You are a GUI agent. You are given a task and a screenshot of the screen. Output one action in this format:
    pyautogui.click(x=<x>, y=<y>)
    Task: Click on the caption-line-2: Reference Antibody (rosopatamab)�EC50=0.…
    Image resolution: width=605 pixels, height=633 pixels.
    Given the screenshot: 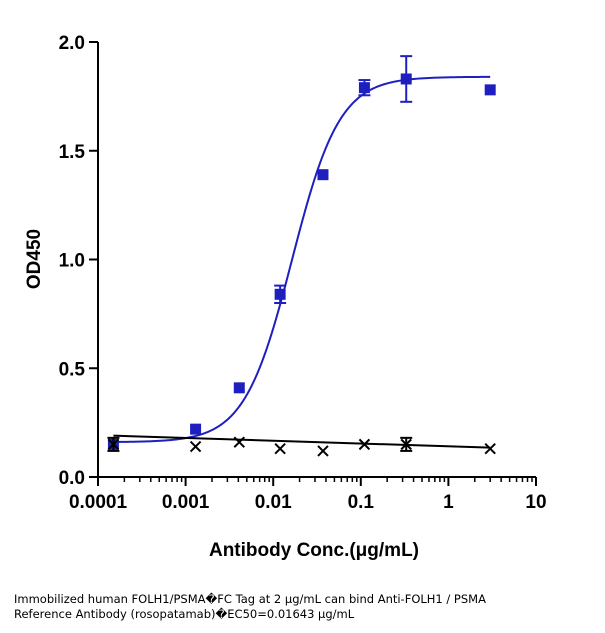 What is the action you would take?
    pyautogui.click(x=184, y=614)
    